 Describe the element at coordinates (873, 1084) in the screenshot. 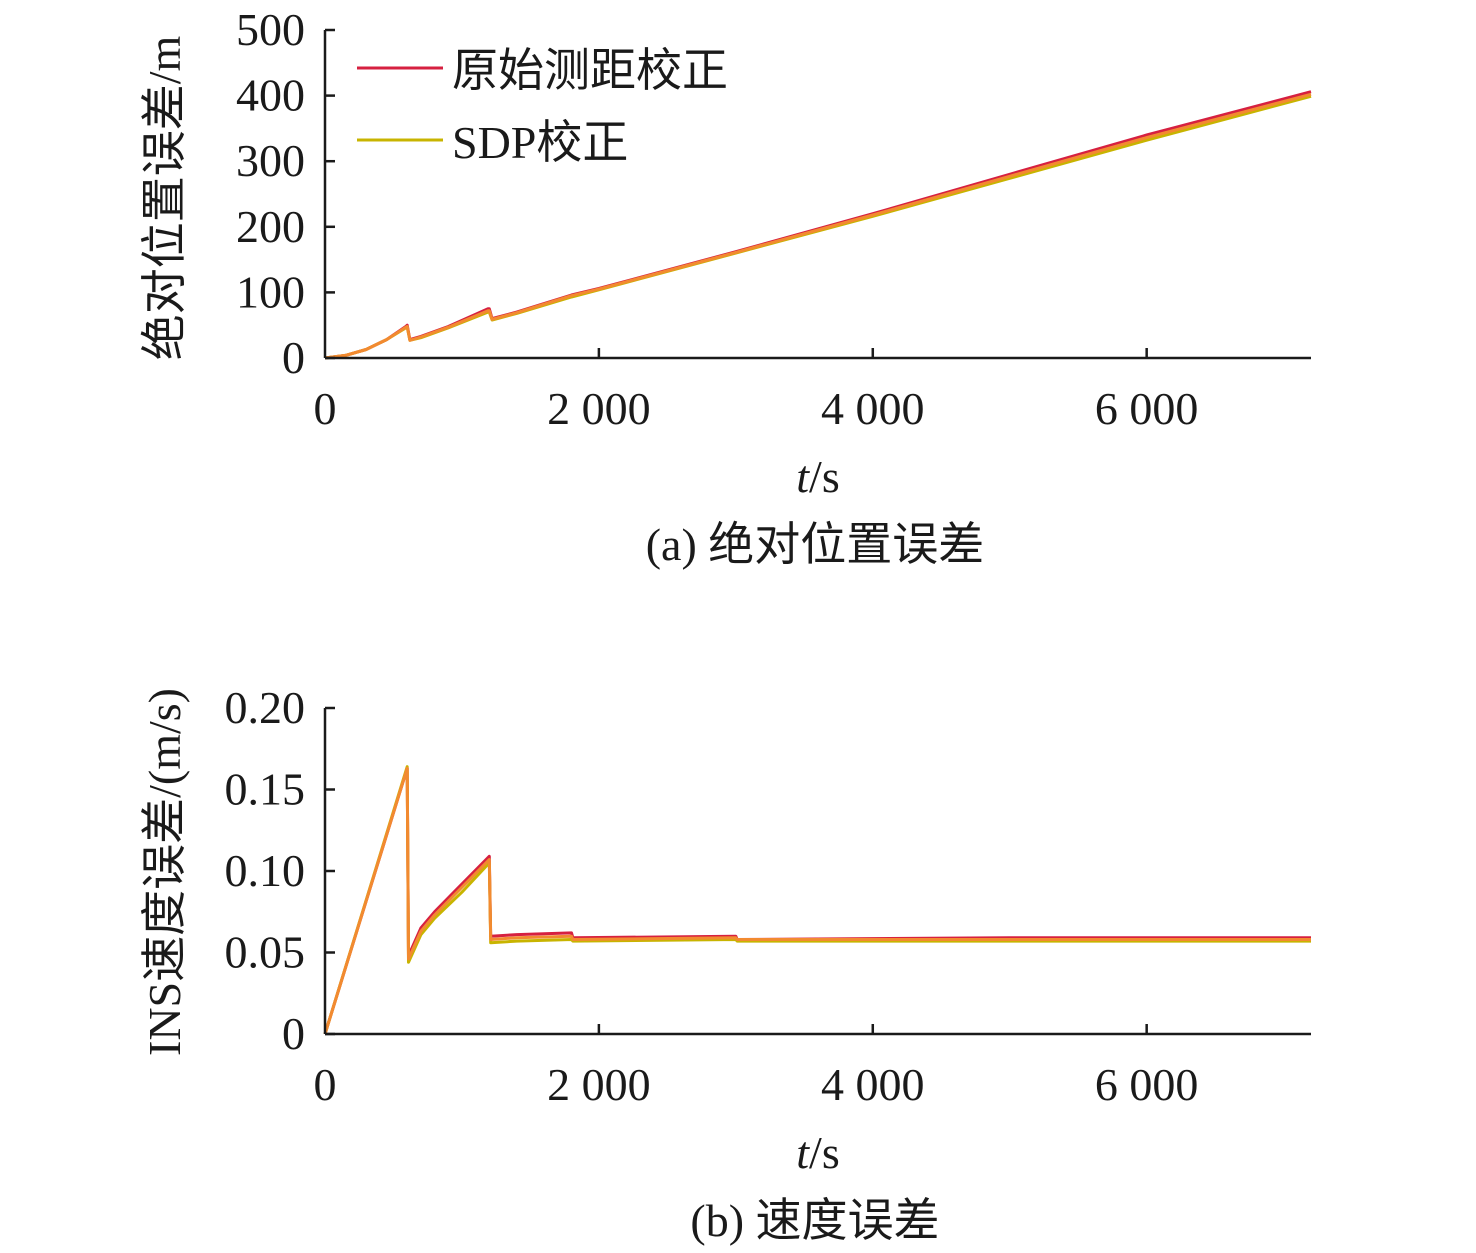

I see `panel-b-x-tick-label: 4 000` at that location.